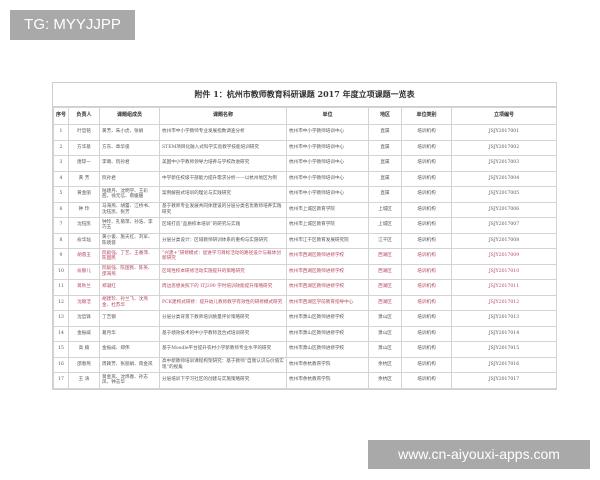  What do you see at coordinates (223, 256) in the screenshot?
I see `cell-project-title: “兴建+”研修模式：促进学习目标活动的路径设计与载体创新研究` at bounding box center [223, 256].